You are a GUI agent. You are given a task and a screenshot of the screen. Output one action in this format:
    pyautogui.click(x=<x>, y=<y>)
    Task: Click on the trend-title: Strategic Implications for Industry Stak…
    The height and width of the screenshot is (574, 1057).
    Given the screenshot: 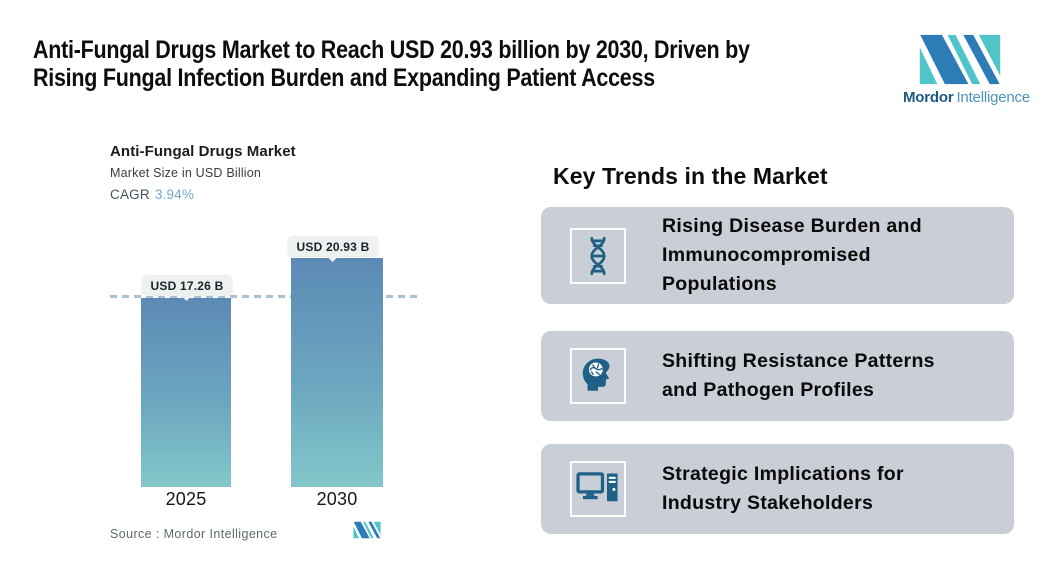 What is the action you would take?
    pyautogui.click(x=783, y=488)
    